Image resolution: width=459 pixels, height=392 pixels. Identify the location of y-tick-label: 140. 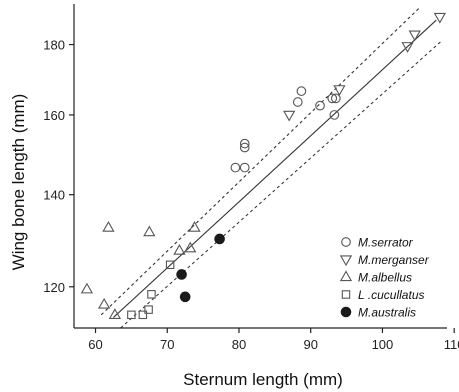
(54, 195).